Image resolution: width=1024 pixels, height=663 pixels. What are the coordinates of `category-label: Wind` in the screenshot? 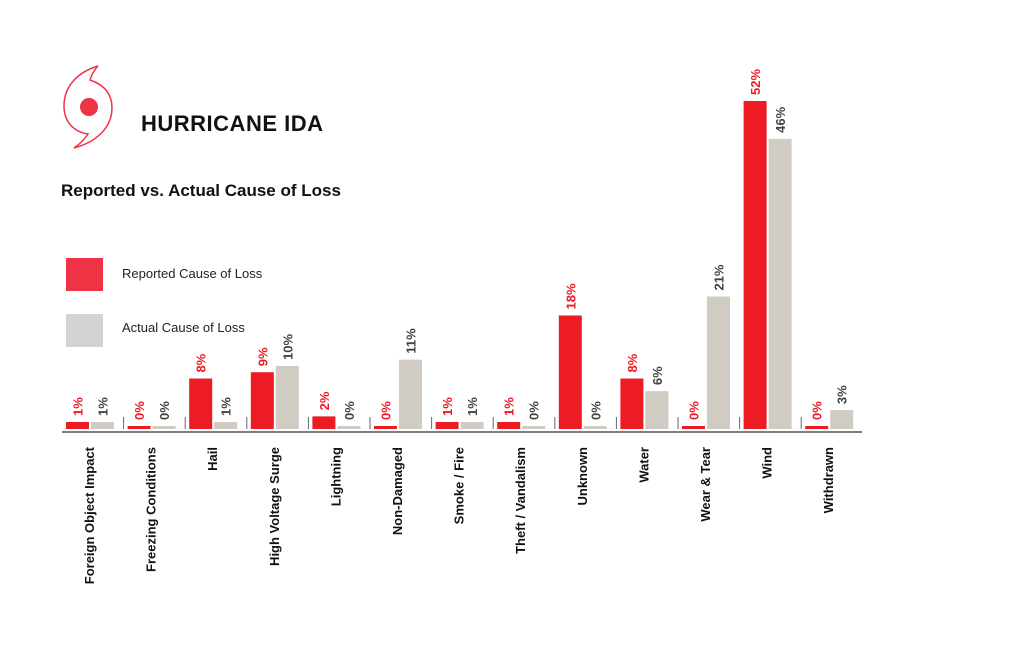 It's located at (767, 463).